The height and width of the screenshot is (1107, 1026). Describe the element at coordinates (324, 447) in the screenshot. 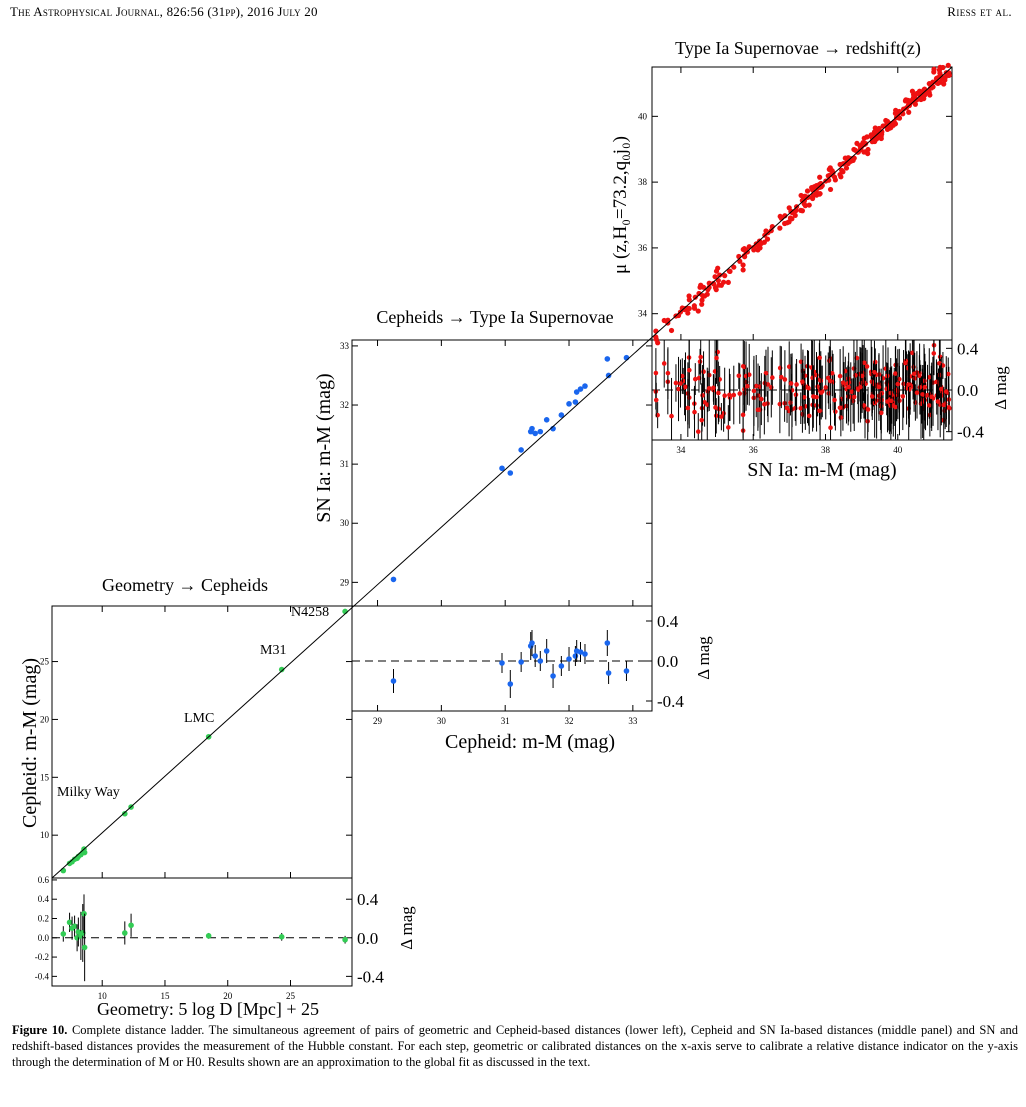

I see `panel2-ylabel: SN Ia: m-M (mag)` at that location.